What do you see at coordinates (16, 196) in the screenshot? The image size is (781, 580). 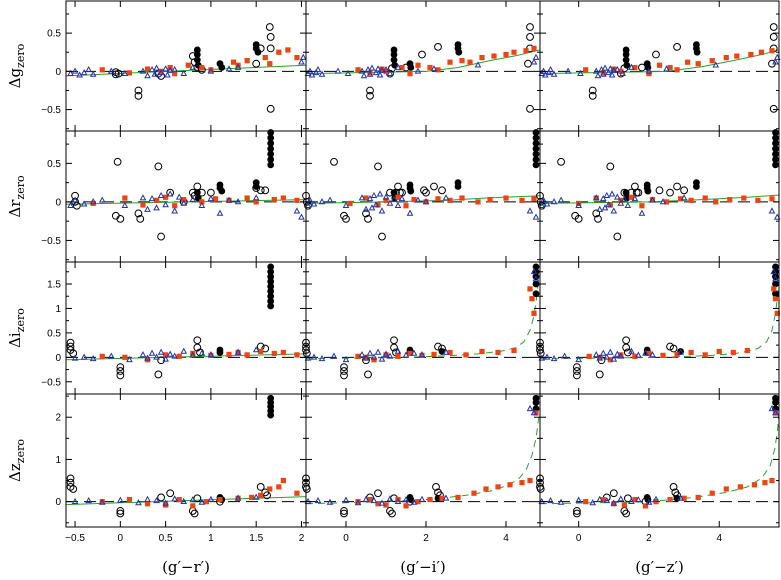 I see `y-axis-label: Δrzero` at bounding box center [16, 196].